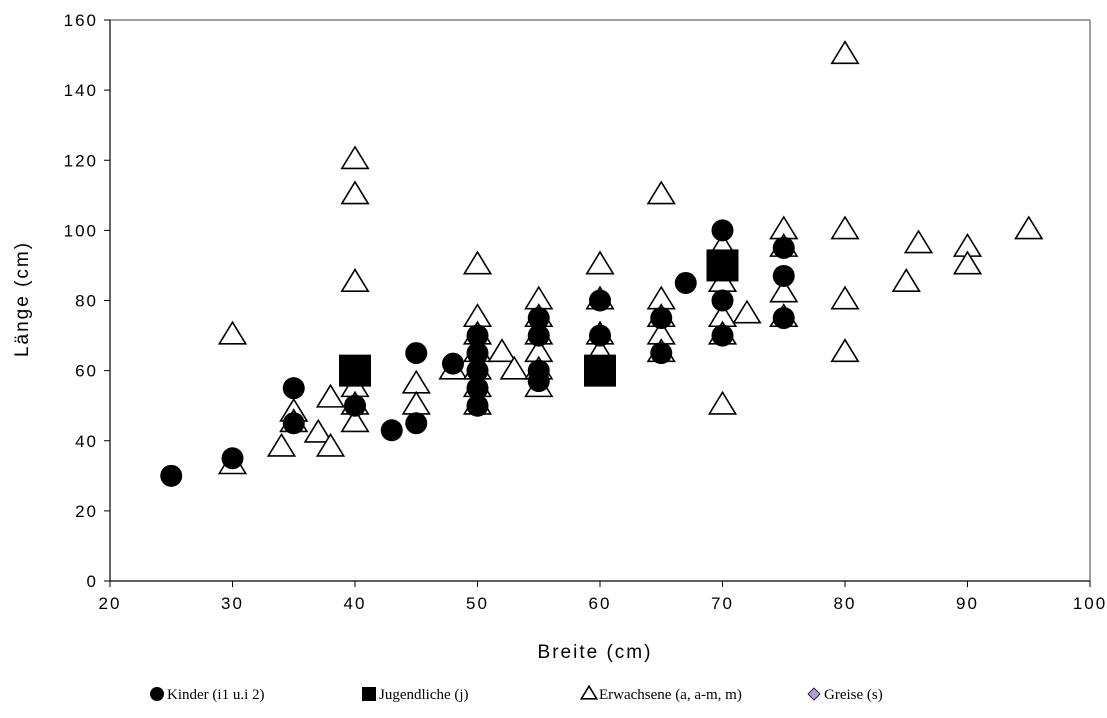  Describe the element at coordinates (424, 695) in the screenshot. I see `legend-label: Jugendliche (j)` at that location.